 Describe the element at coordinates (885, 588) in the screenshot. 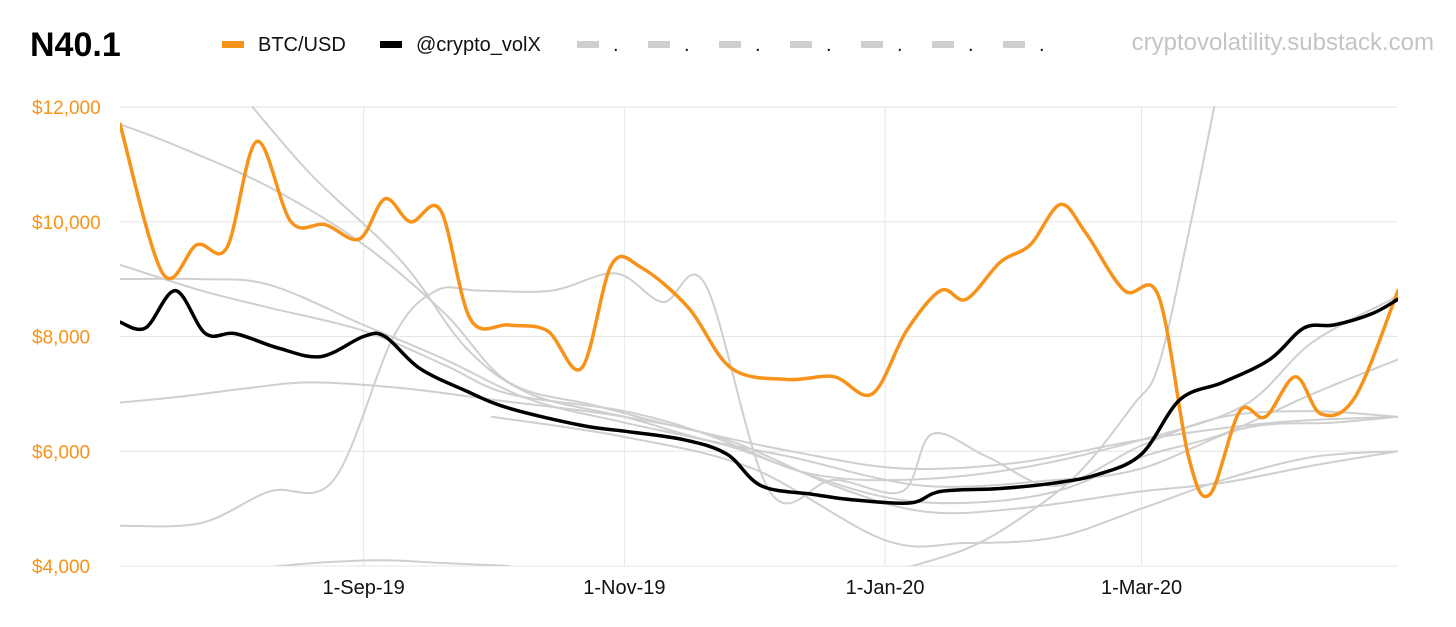

I see `x-tick-label: 1-Jan-20` at that location.